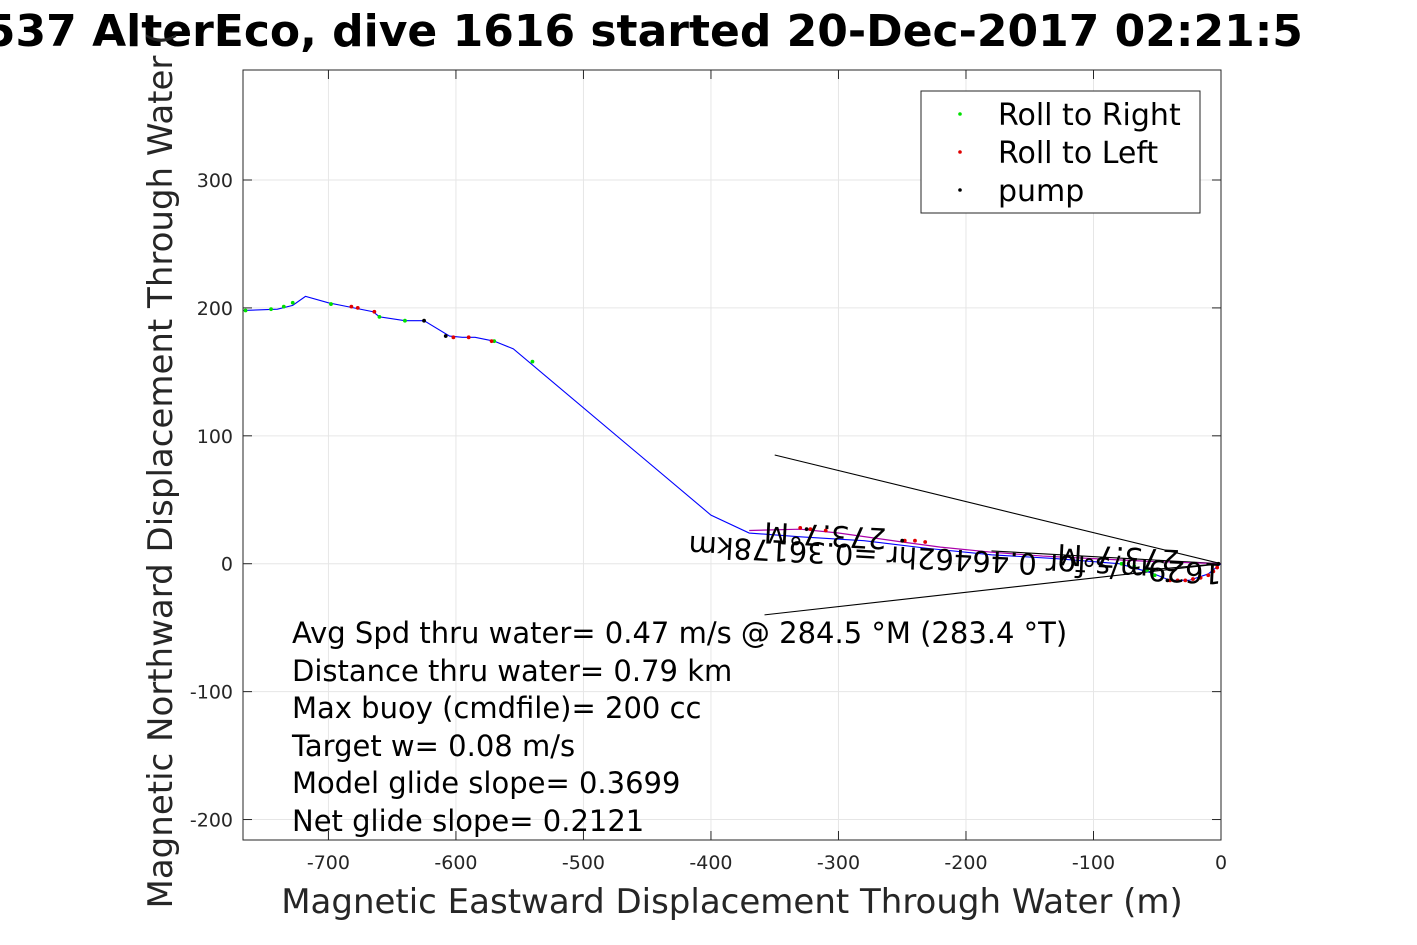 The height and width of the screenshot is (945, 1417). Describe the element at coordinates (583, 863) in the screenshot. I see `x-tick-label: -500` at that location.